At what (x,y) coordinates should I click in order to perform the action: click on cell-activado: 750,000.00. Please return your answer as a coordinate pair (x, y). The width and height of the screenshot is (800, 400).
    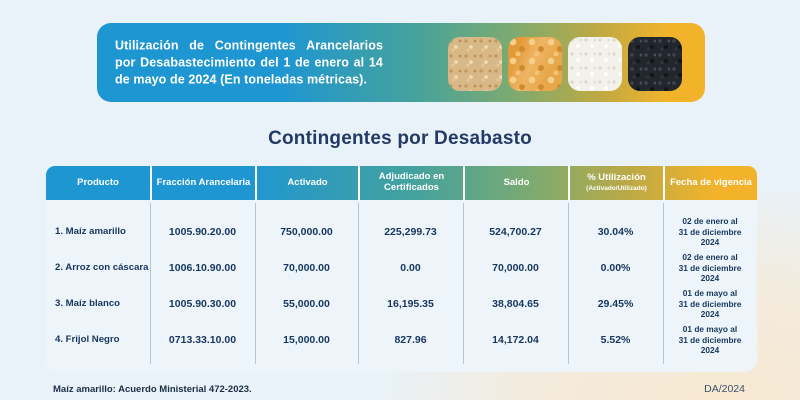
    Looking at the image, I should click on (306, 231).